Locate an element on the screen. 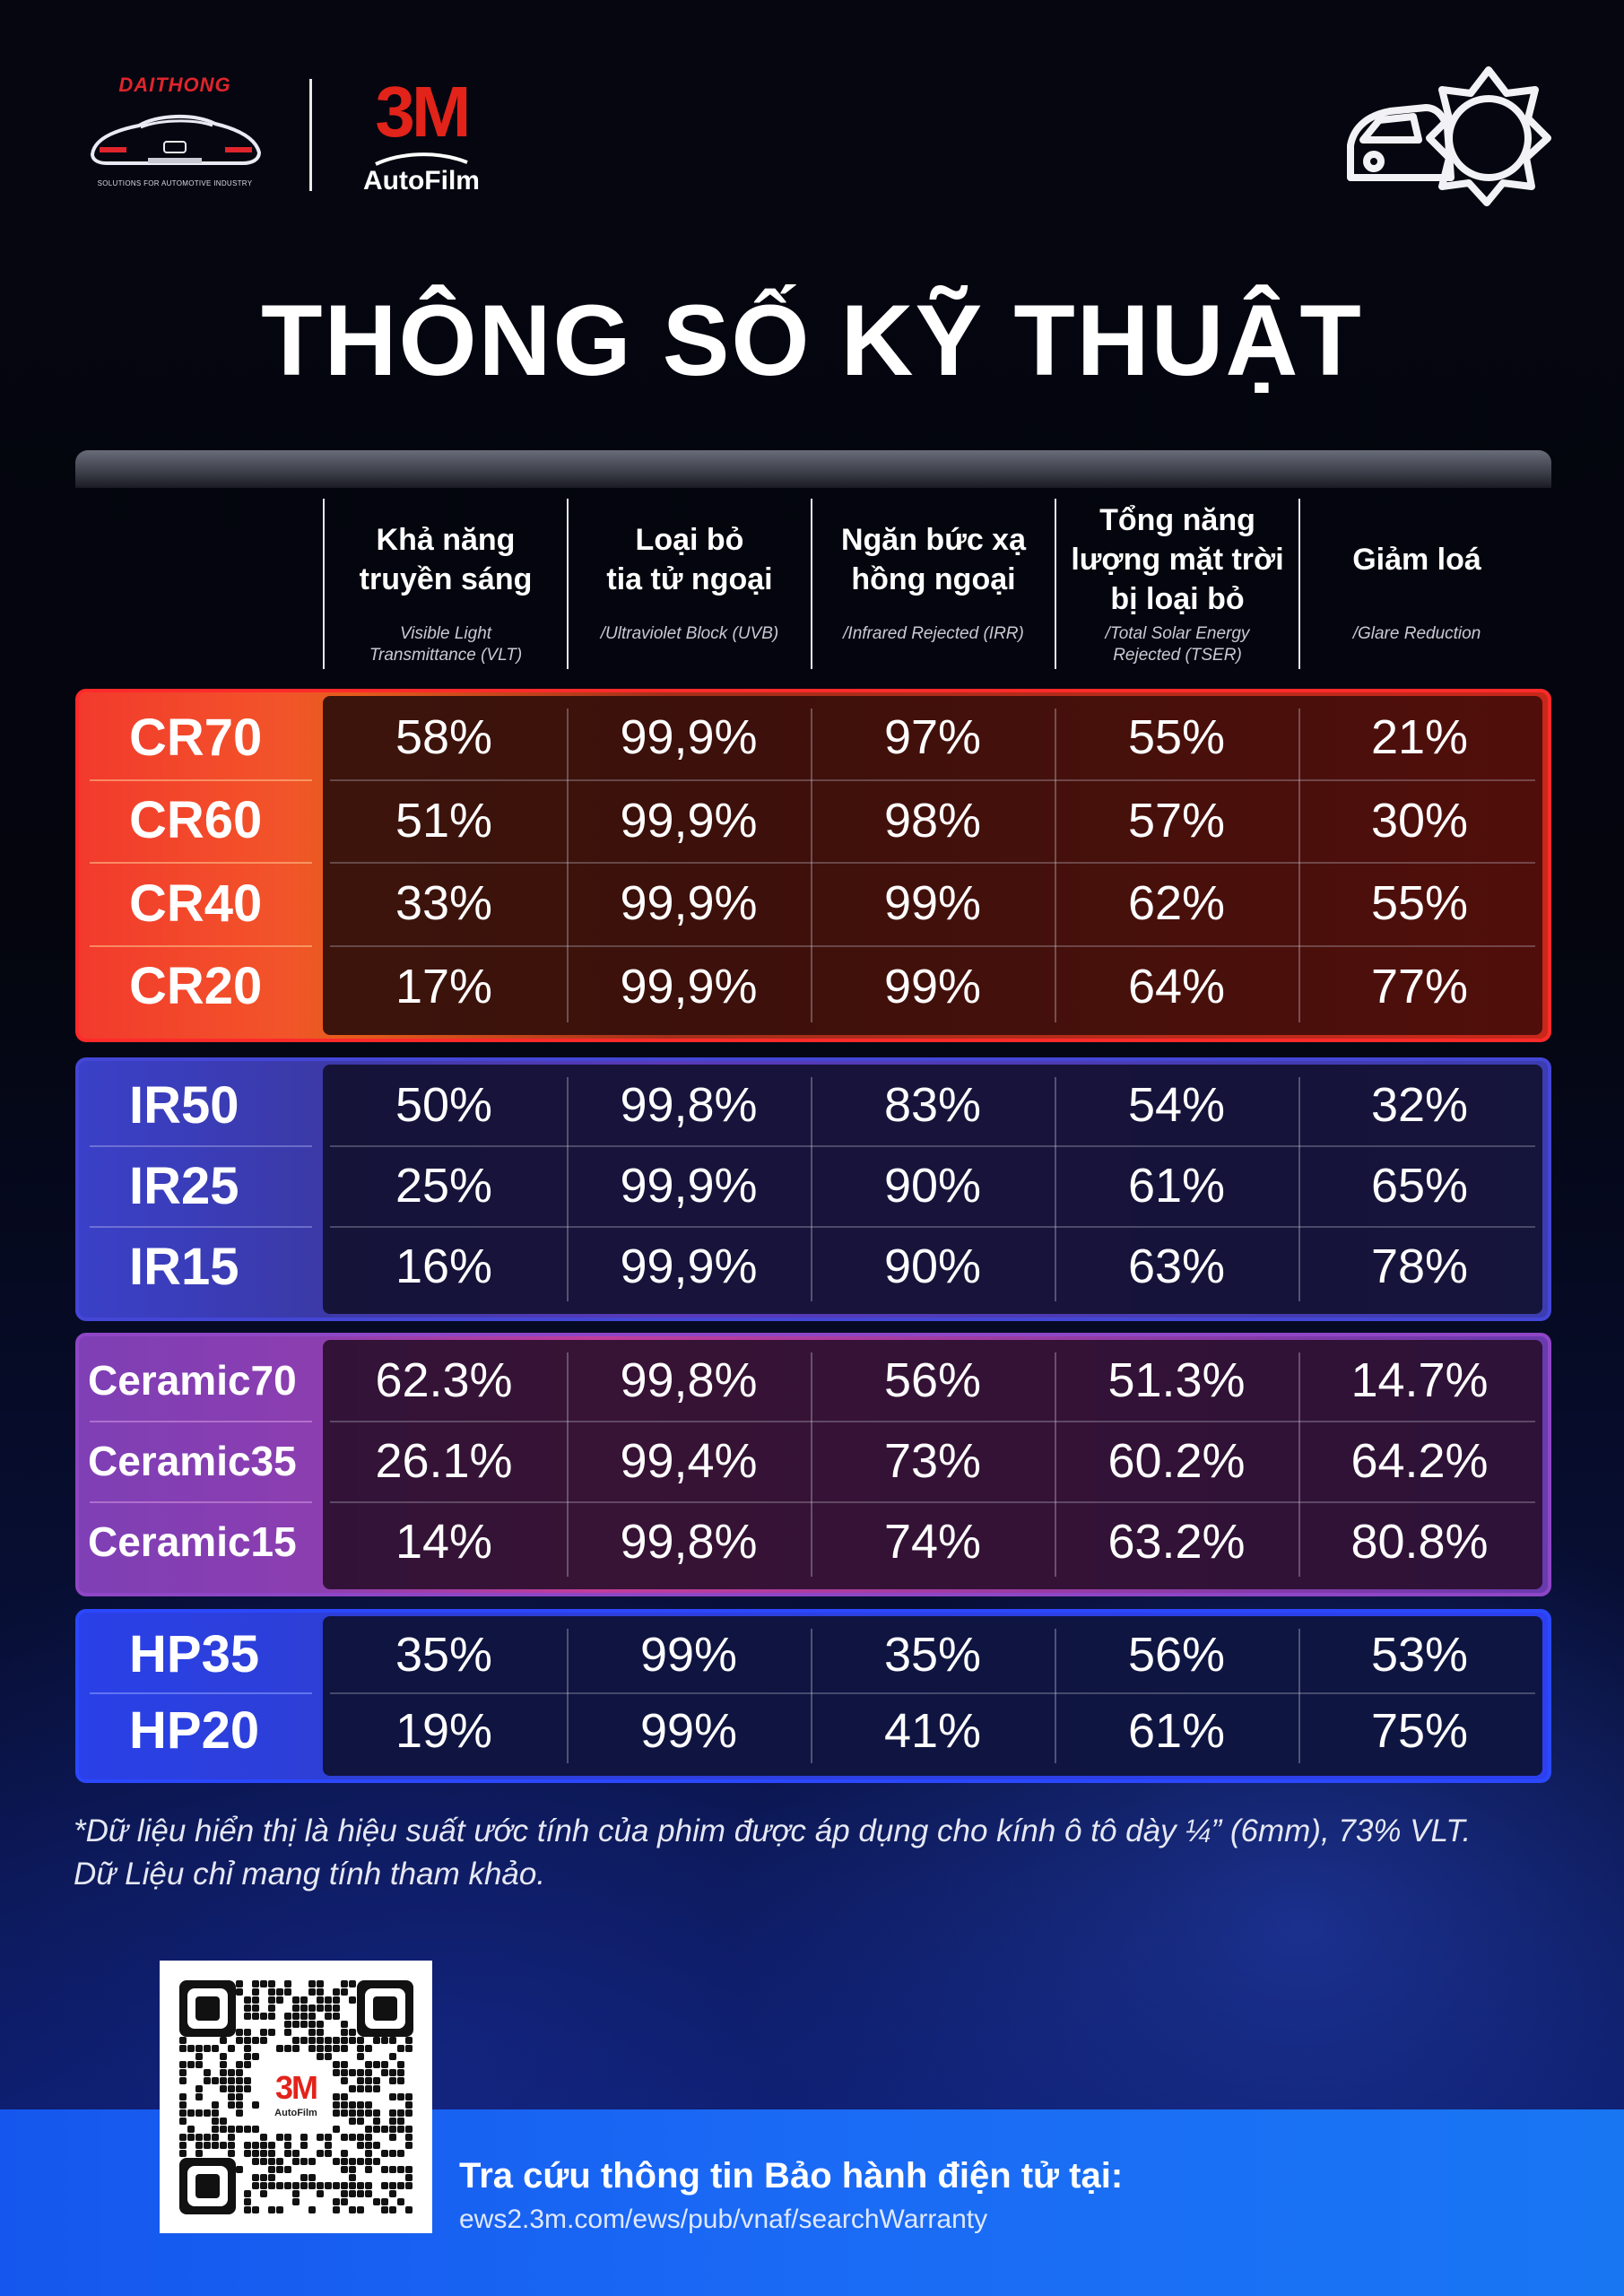 The image size is (1624, 2296). table-cell: 74% is located at coordinates (932, 1542).